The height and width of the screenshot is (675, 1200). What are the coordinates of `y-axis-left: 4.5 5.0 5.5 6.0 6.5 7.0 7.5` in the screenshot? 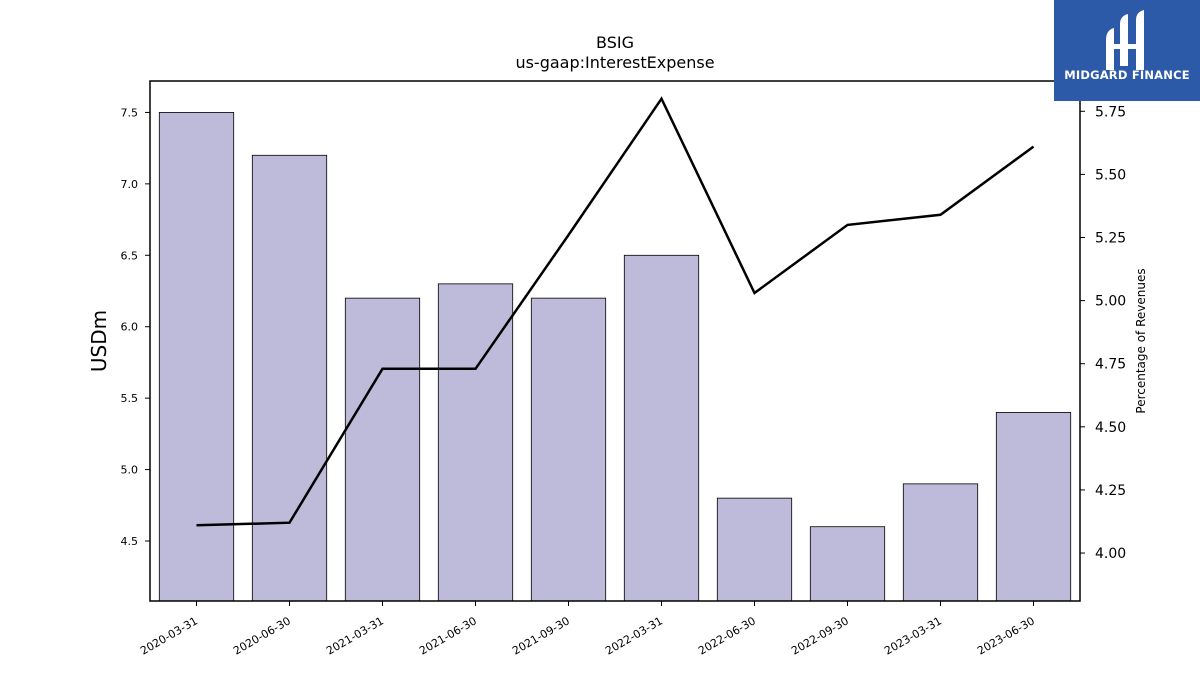 It's located at (135, 327).